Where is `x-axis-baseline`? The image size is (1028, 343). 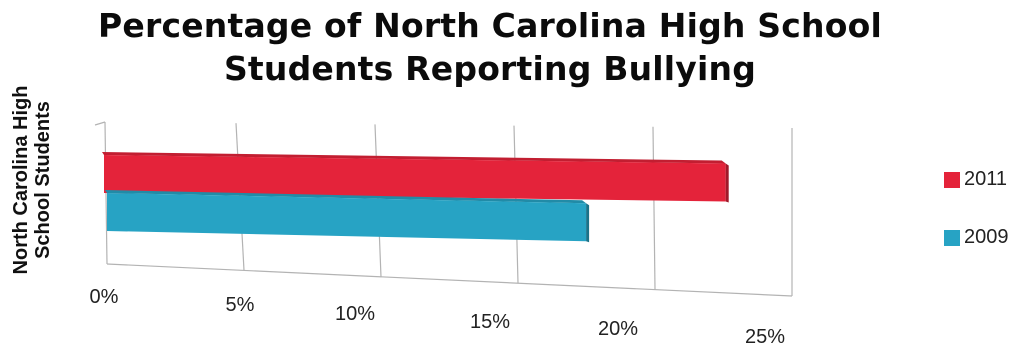 x-axis-baseline is located at coordinates (449, 280).